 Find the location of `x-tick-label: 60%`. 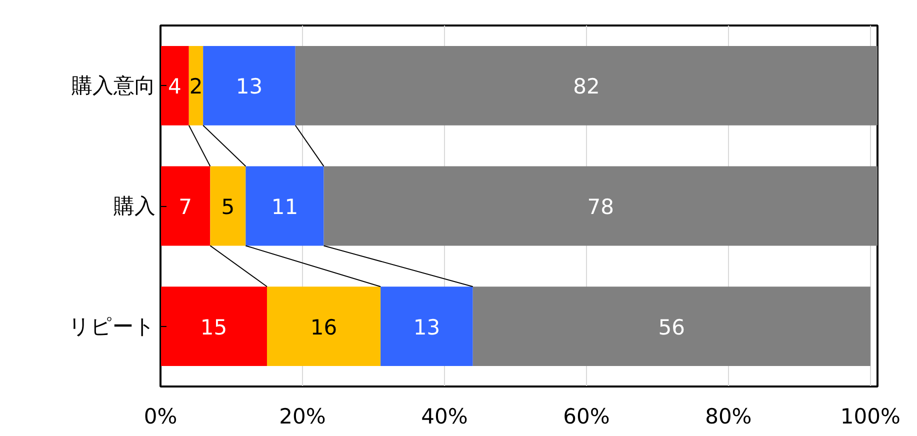

x-tick-label: 60% is located at coordinates (586, 416).